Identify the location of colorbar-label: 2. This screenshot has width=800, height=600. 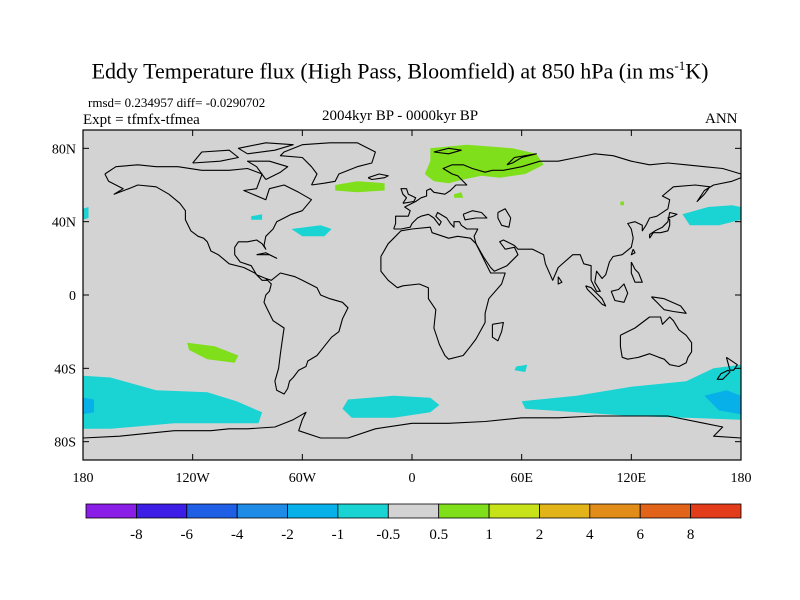
(540, 535).